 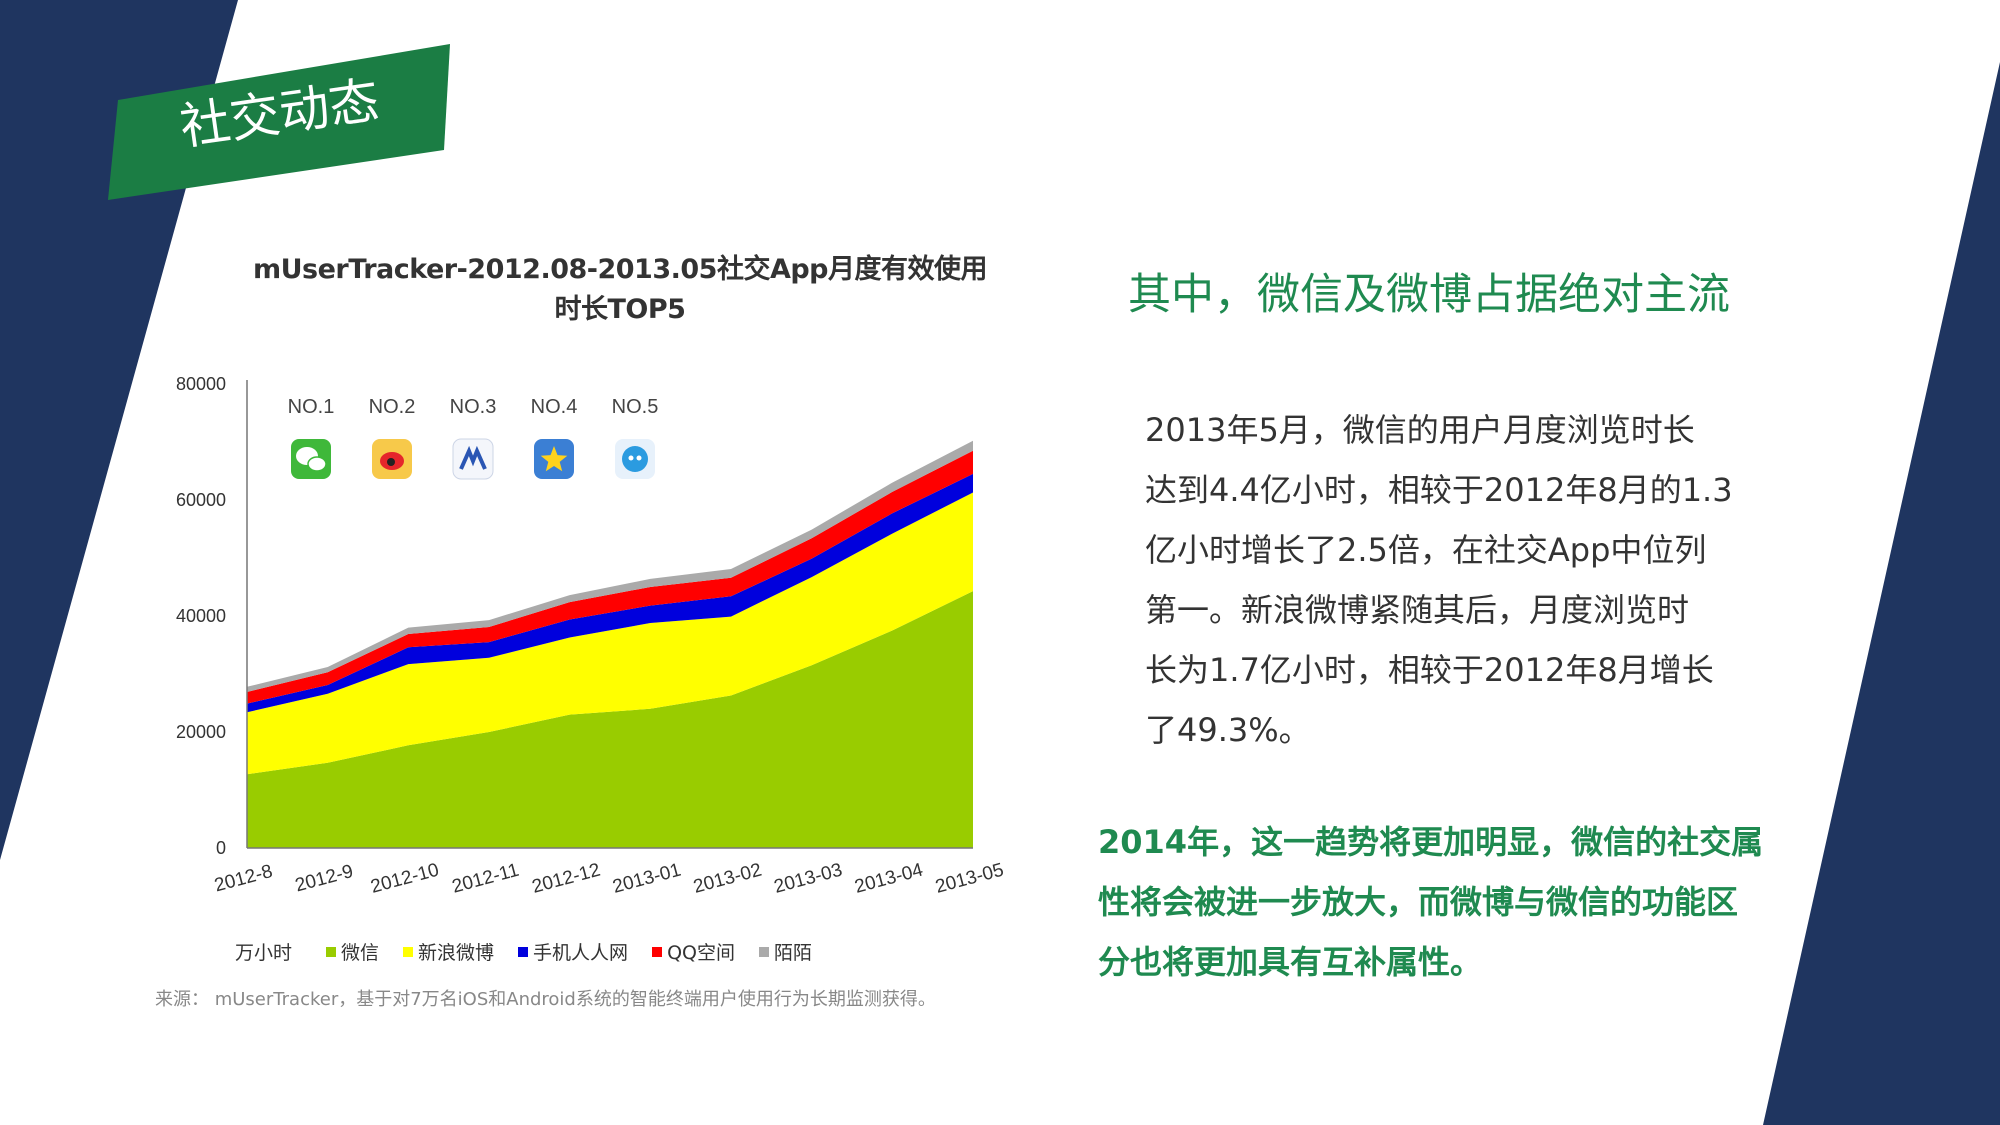 I want to click on legend-label-renren: 手机人人网, so click(x=581, y=953).